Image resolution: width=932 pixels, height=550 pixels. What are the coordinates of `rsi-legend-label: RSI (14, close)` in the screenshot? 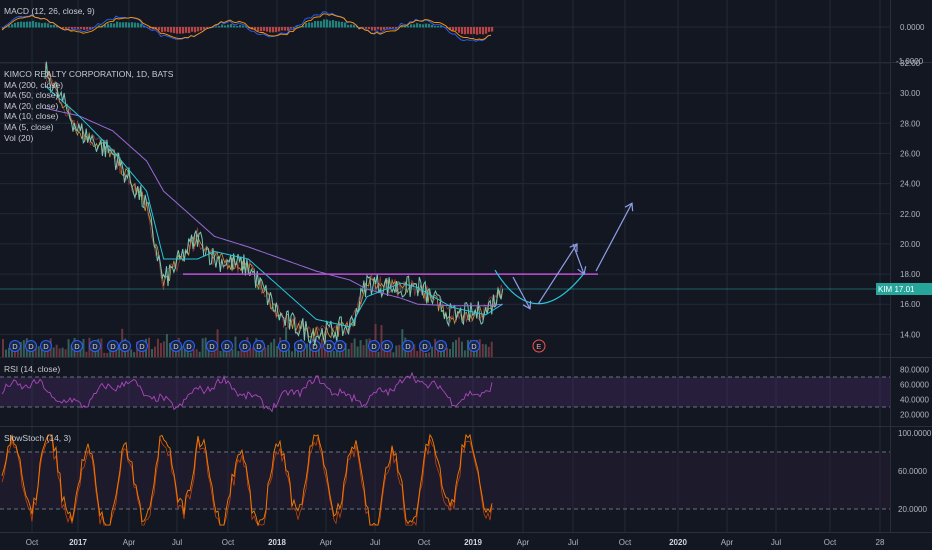 It's located at (32, 369).